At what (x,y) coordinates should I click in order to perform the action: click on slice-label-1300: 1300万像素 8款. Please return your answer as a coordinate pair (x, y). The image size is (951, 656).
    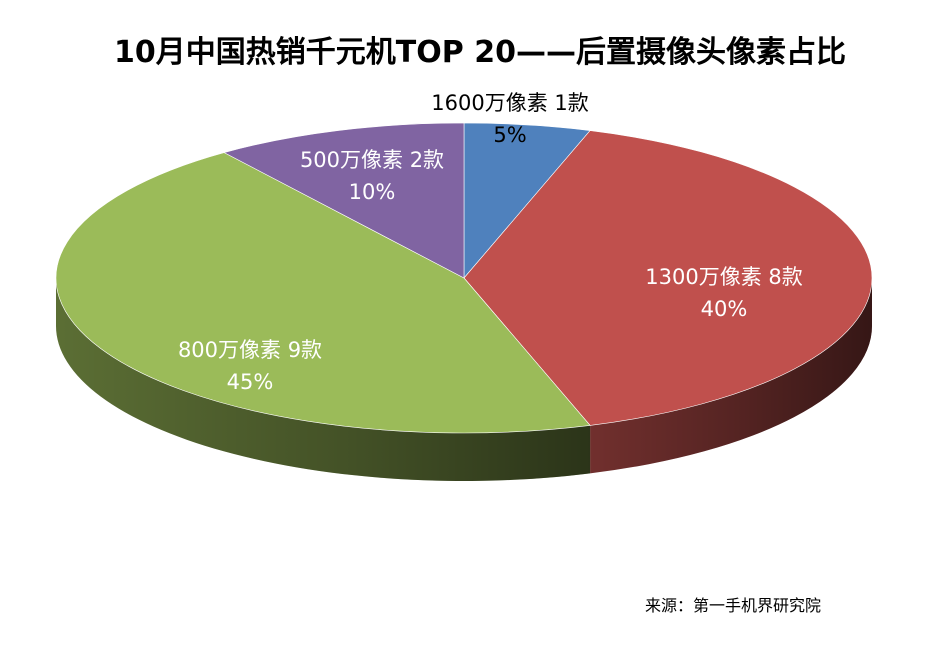
    Looking at the image, I should click on (723, 277).